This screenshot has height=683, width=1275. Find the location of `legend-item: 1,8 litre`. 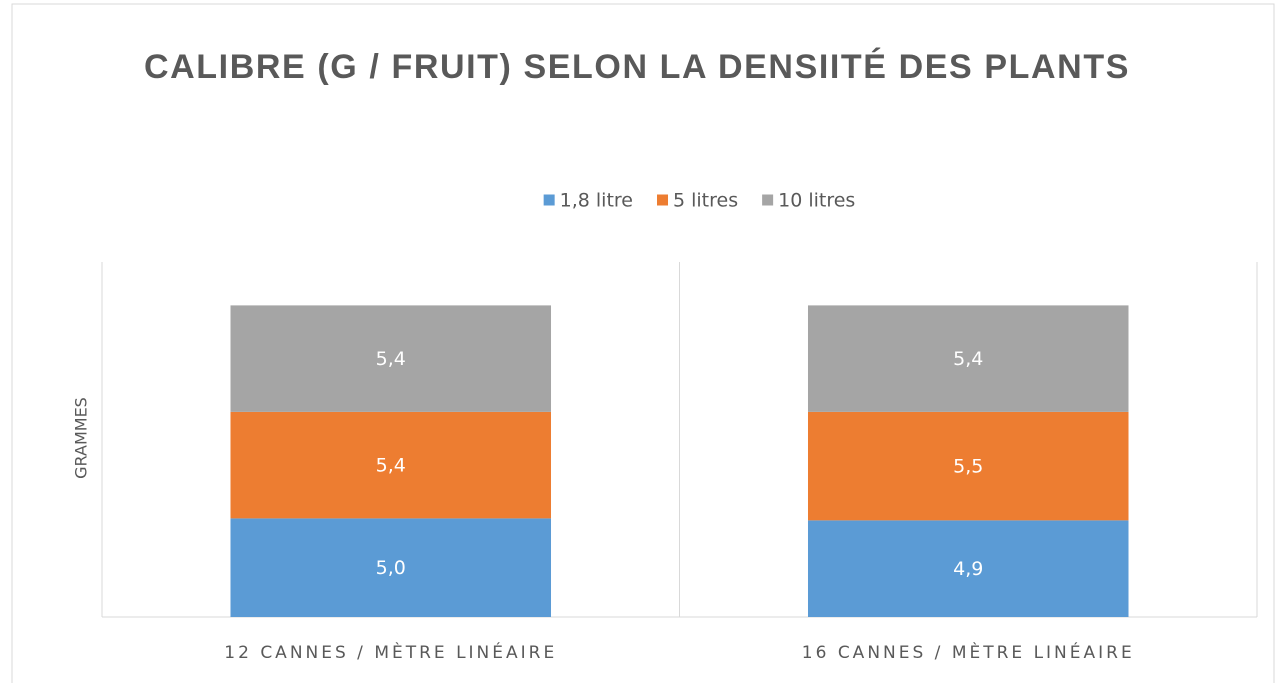

legend-item: 1,8 litre is located at coordinates (588, 201).